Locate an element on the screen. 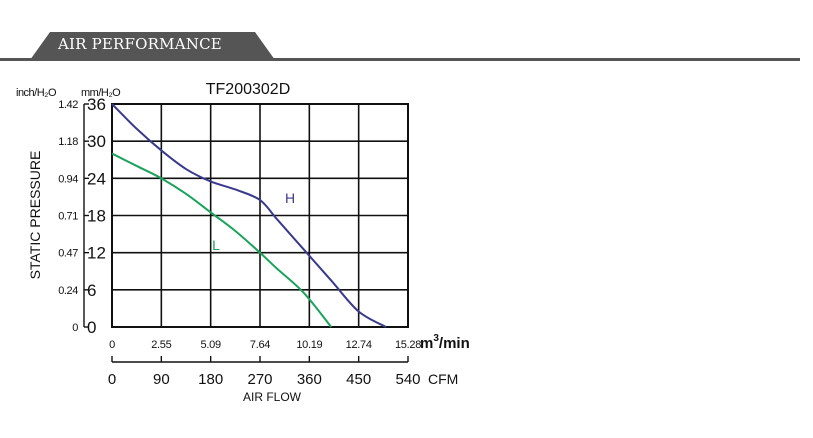  x-tick-m3min-label: 15.28 is located at coordinates (408, 345).